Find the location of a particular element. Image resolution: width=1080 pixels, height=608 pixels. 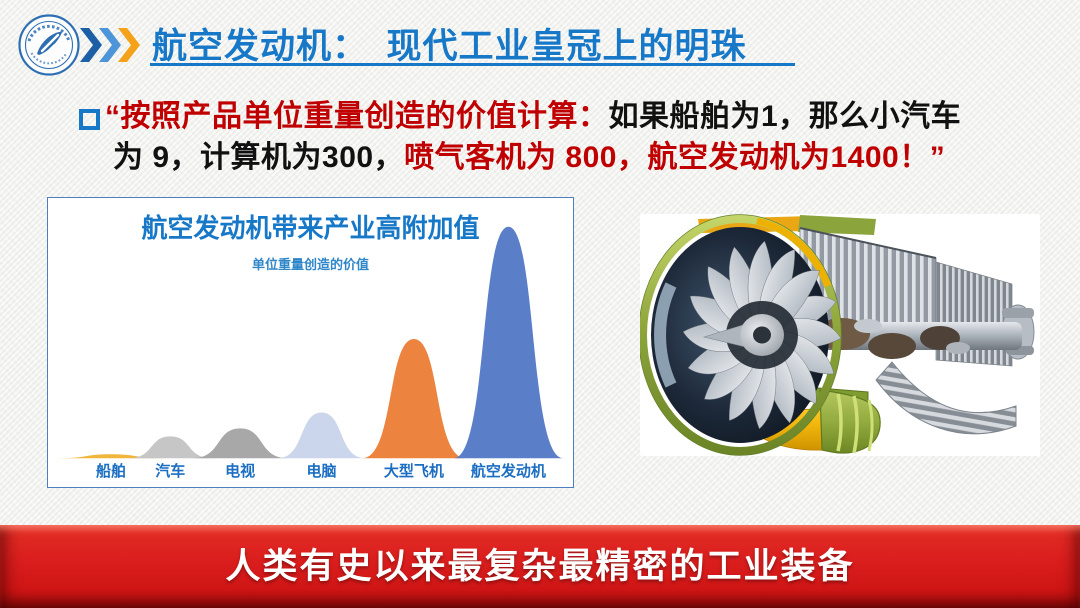

chart-category-labels: 船舶 汽车 电视 电脑 大型飞机 航空发动机 is located at coordinates (310, 473).